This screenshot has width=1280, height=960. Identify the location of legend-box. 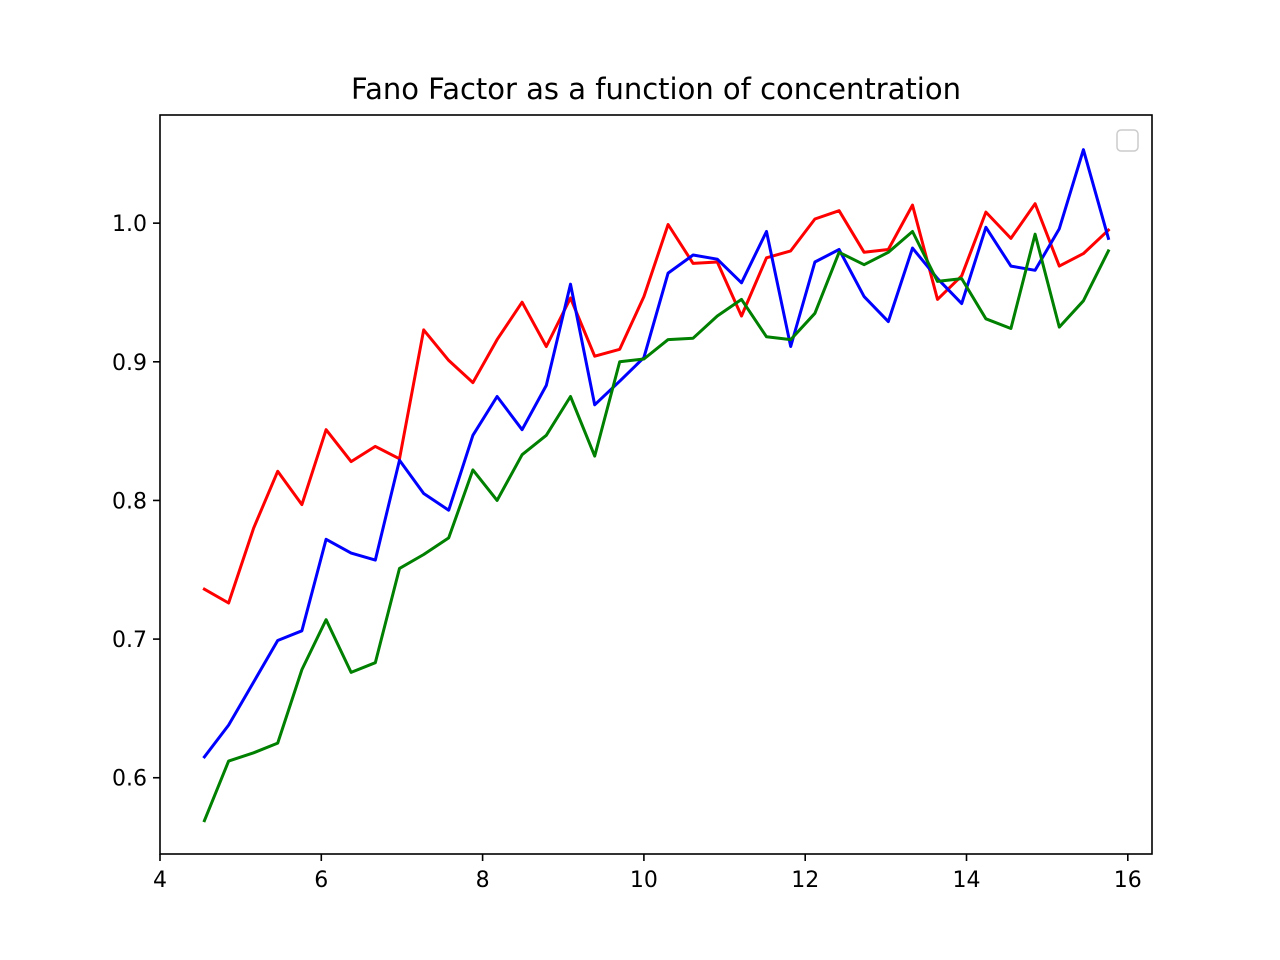
(1127, 140).